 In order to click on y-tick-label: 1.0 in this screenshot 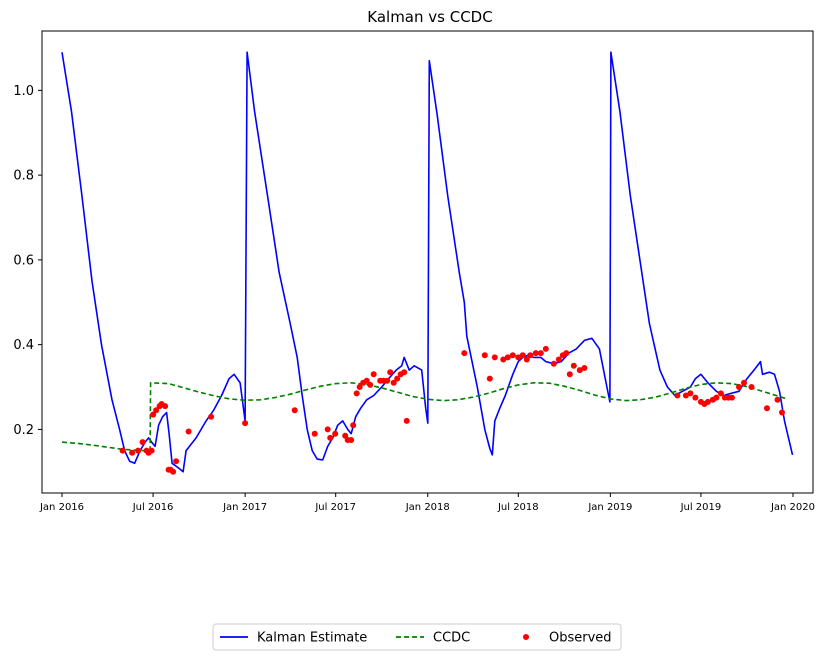, I will do `click(23, 91)`.